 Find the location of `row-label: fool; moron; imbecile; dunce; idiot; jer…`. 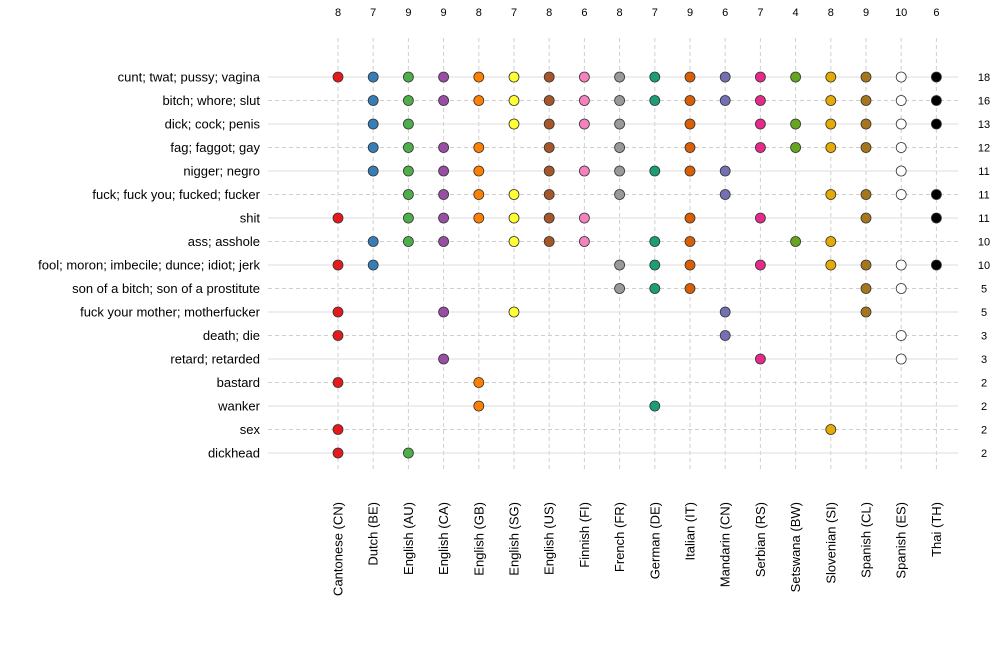

row-label: fool; moron; imbecile; dunce; idiot; jer… is located at coordinates (149, 265).